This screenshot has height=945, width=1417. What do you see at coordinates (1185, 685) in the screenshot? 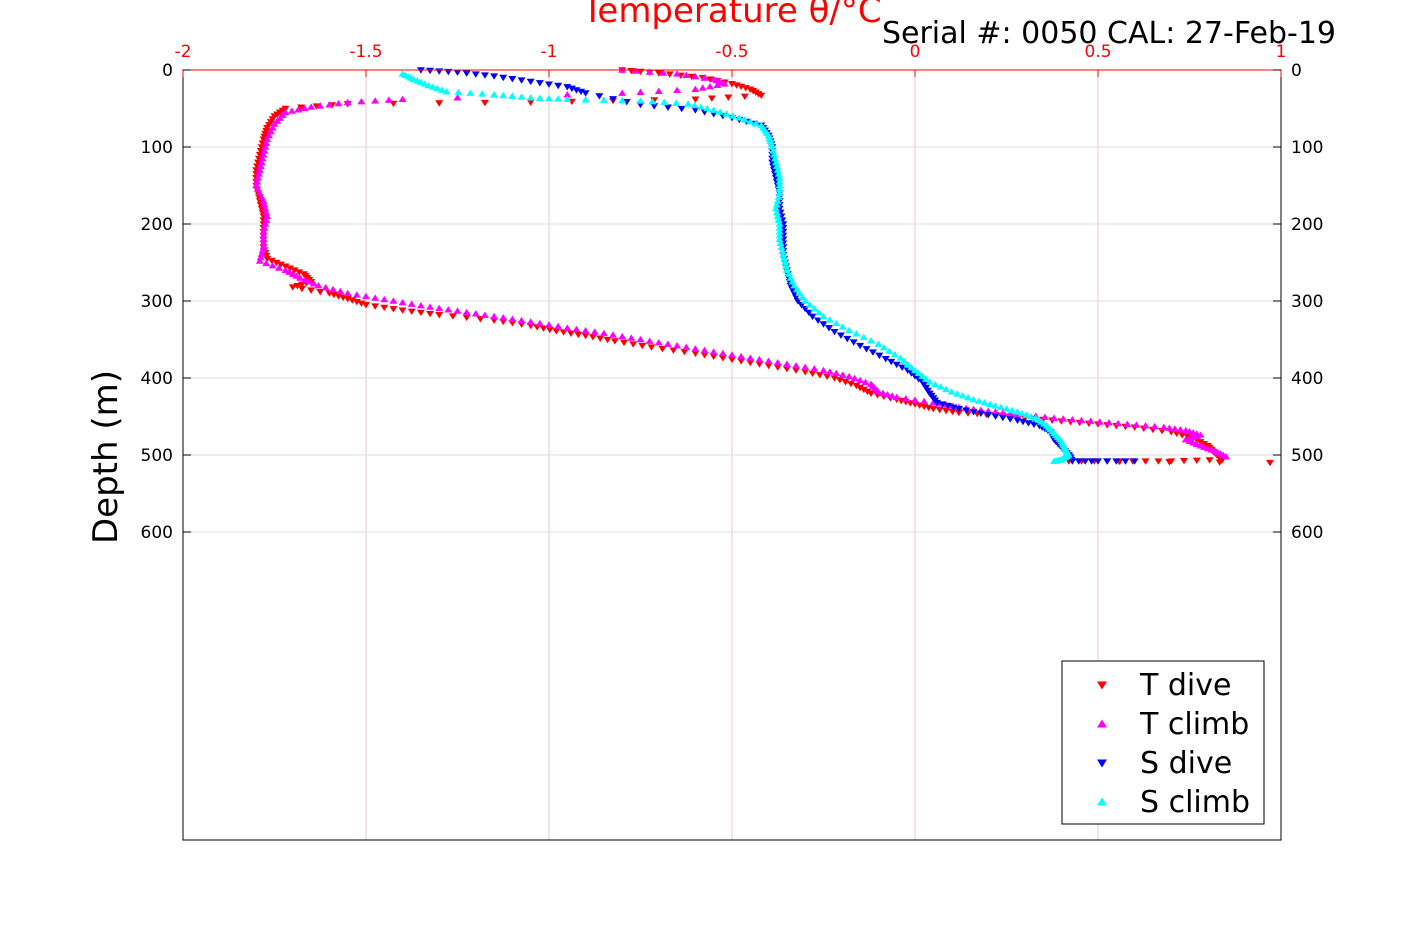
I see `legend-entry-label: T dive` at bounding box center [1185, 685].